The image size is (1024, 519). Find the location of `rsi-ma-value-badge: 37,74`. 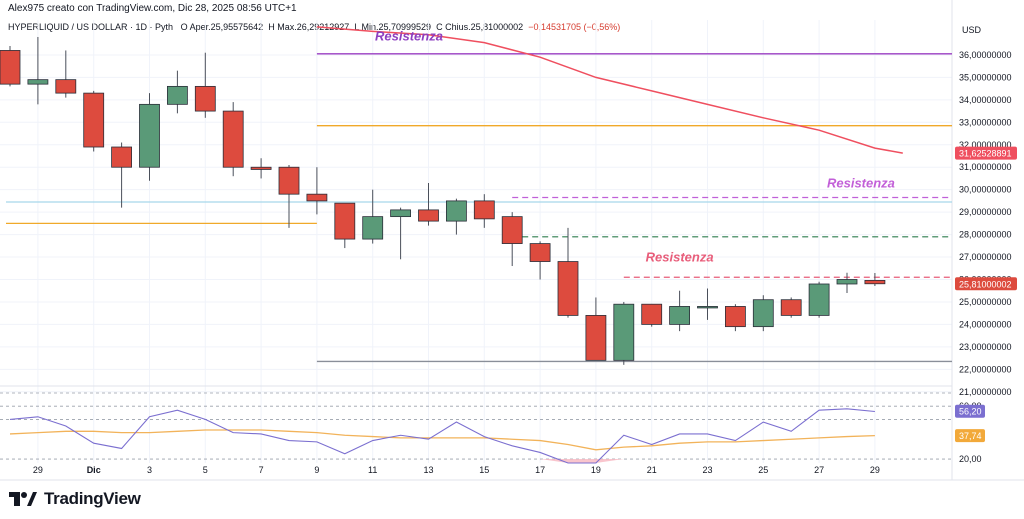

rsi-ma-value-badge: 37,74 is located at coordinates (970, 436).